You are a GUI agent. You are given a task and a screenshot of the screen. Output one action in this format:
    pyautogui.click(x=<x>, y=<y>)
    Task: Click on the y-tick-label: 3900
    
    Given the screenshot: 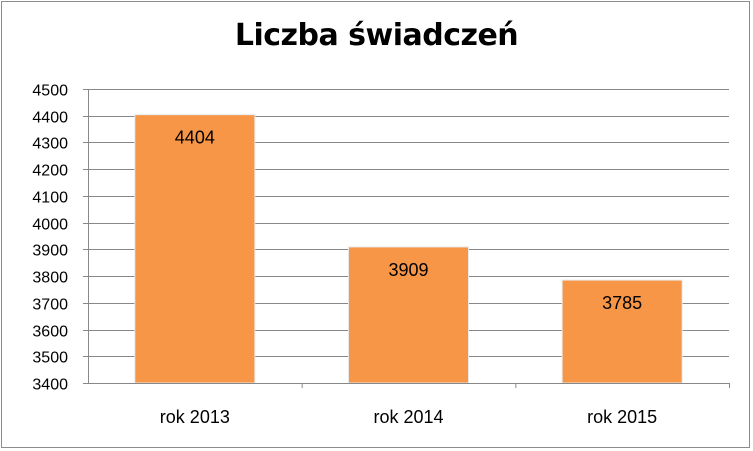 What is the action you would take?
    pyautogui.click(x=50, y=251)
    